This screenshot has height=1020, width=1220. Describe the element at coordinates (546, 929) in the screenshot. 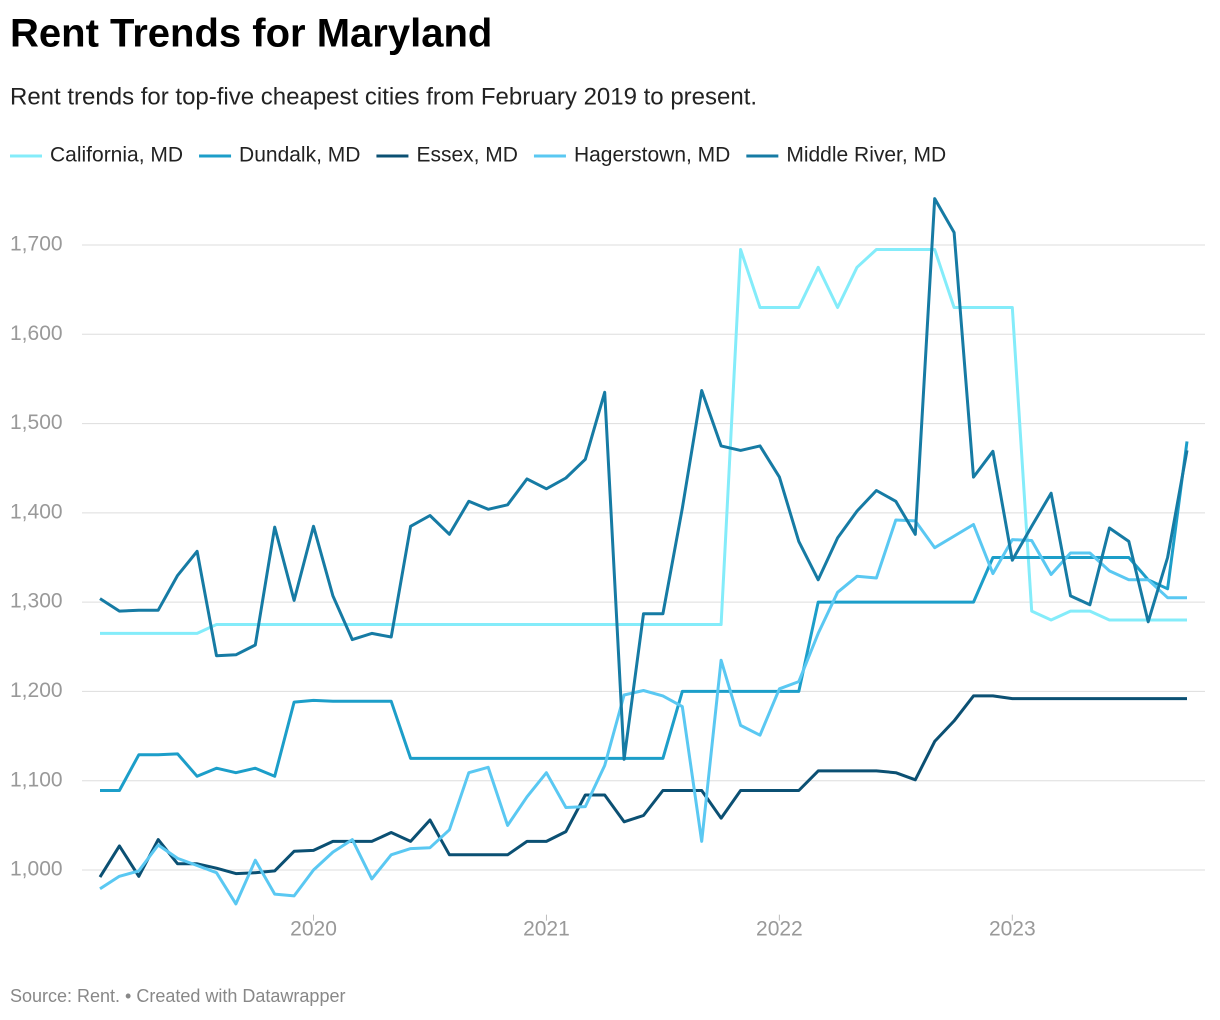

I see `x-tick-label: 2021` at that location.